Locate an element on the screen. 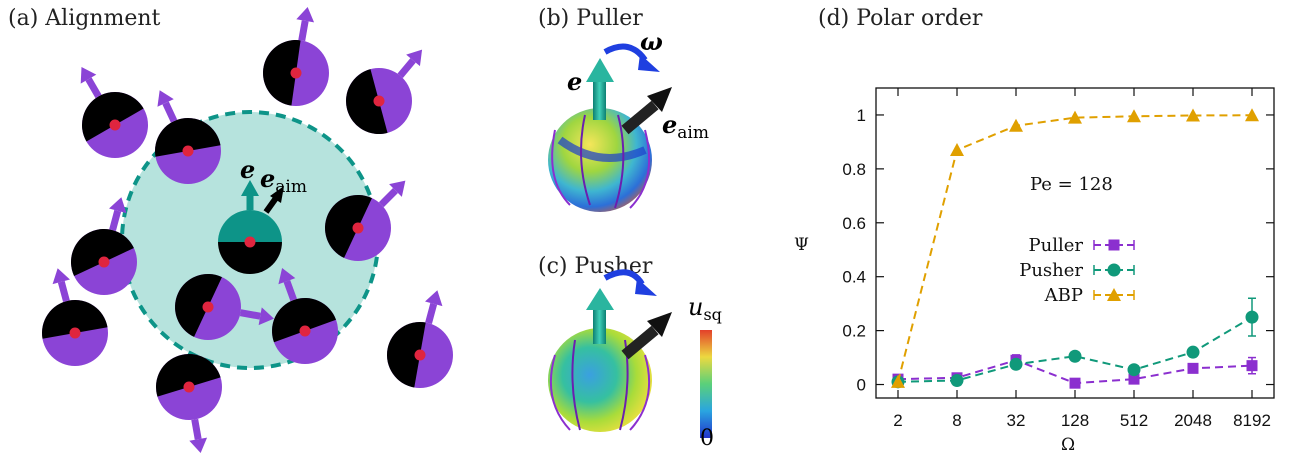 The image size is (1315, 460). x-tick-label: 2 is located at coordinates (897, 420).